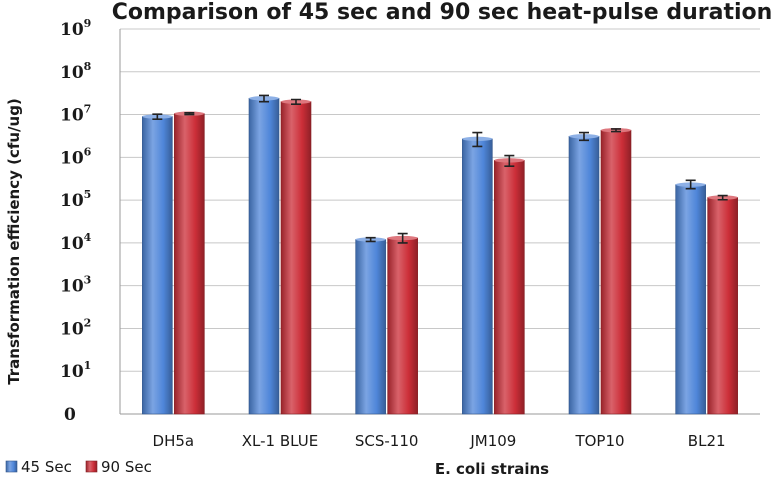  Describe the element at coordinates (280, 441) in the screenshot. I see `x-tick-label: XL-1 BLUE` at that location.